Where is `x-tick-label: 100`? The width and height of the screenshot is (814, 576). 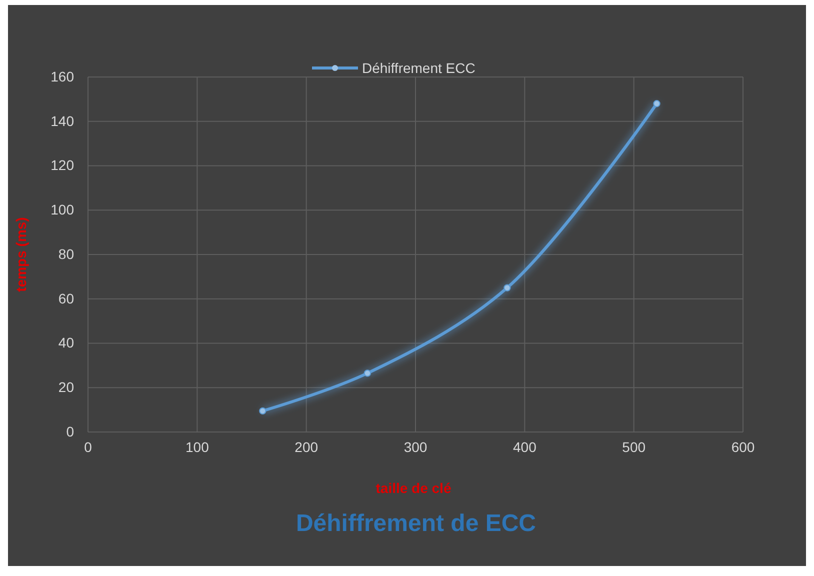 x-tick-label: 100 is located at coordinates (197, 446).